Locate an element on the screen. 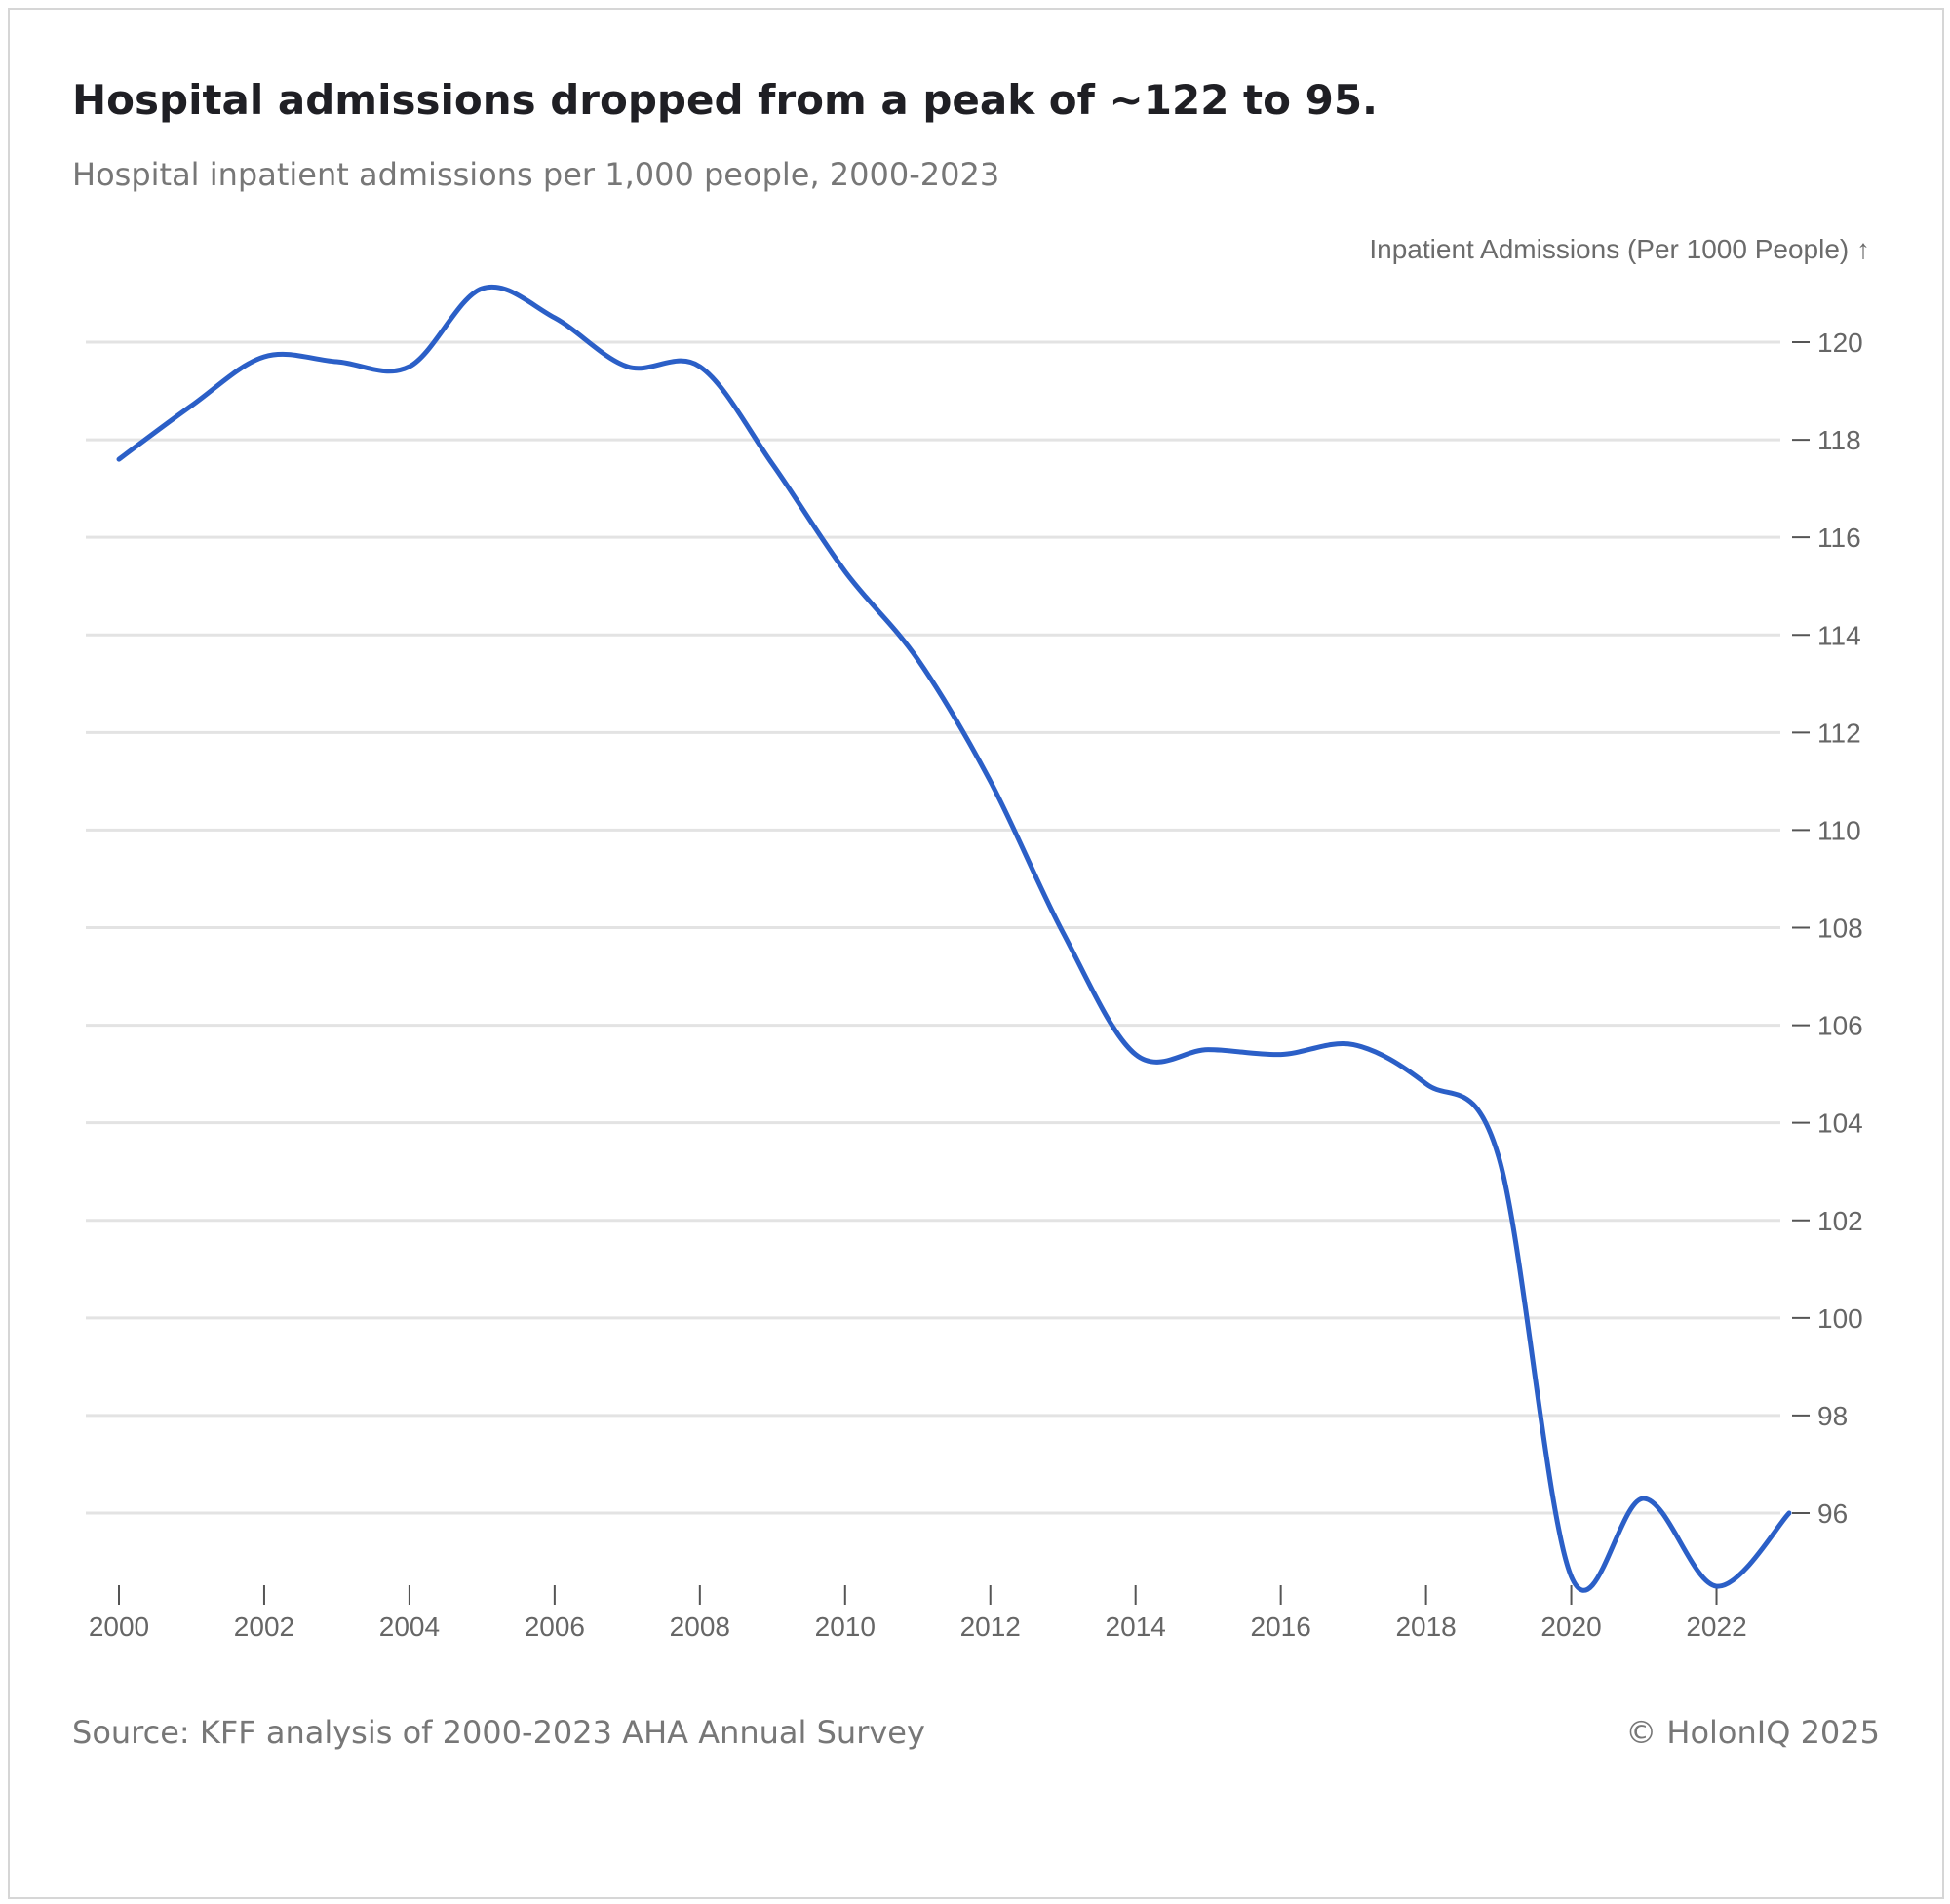  x-tick-label: 2022 is located at coordinates (1716, 1627).